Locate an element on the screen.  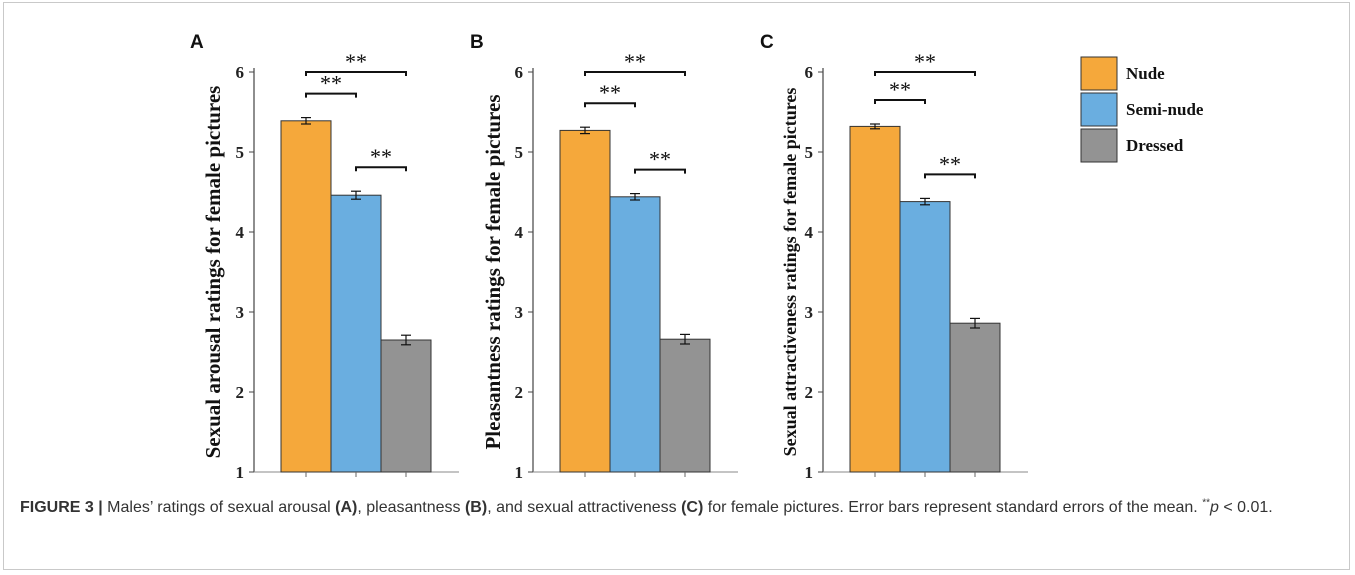
caption-significance-mark: ** is located at coordinates (1206, 503).